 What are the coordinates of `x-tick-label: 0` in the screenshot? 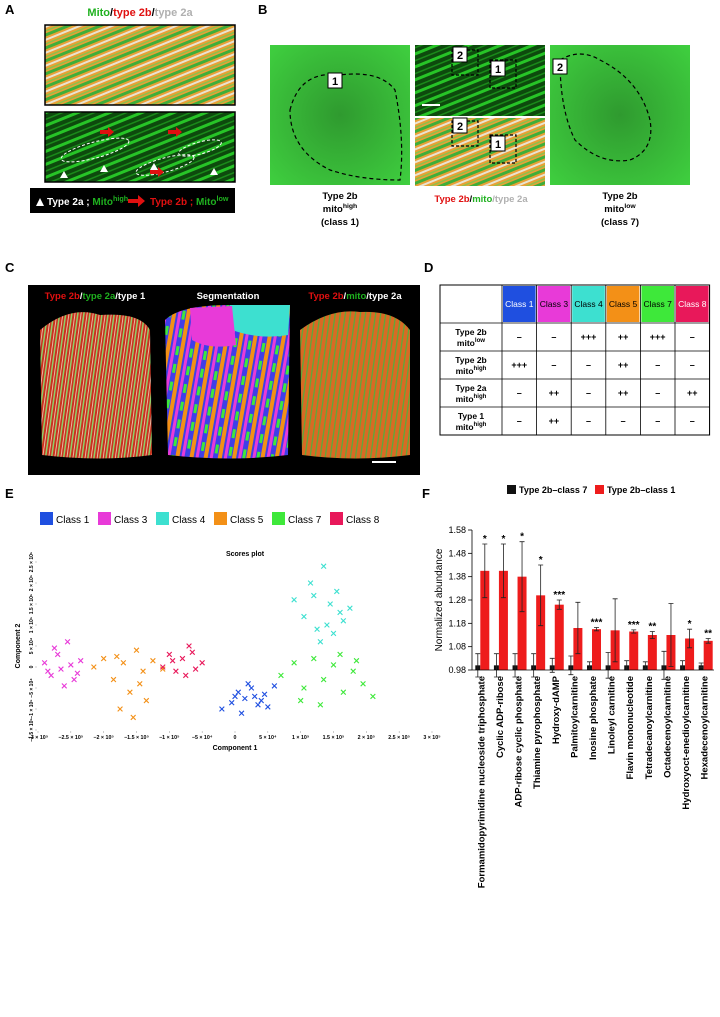 It's located at (235, 738).